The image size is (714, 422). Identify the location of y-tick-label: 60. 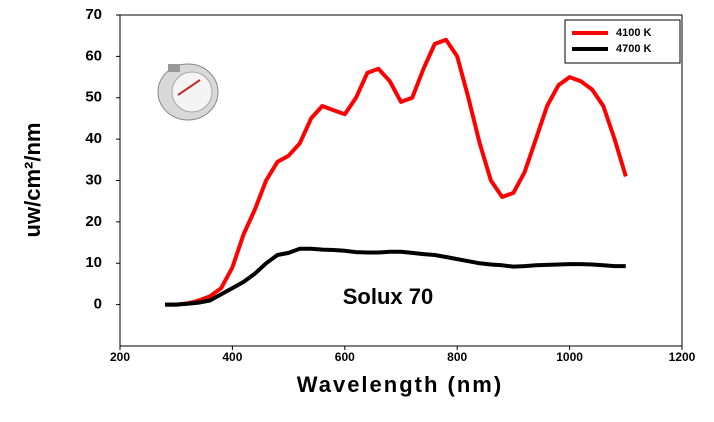
(93, 55).